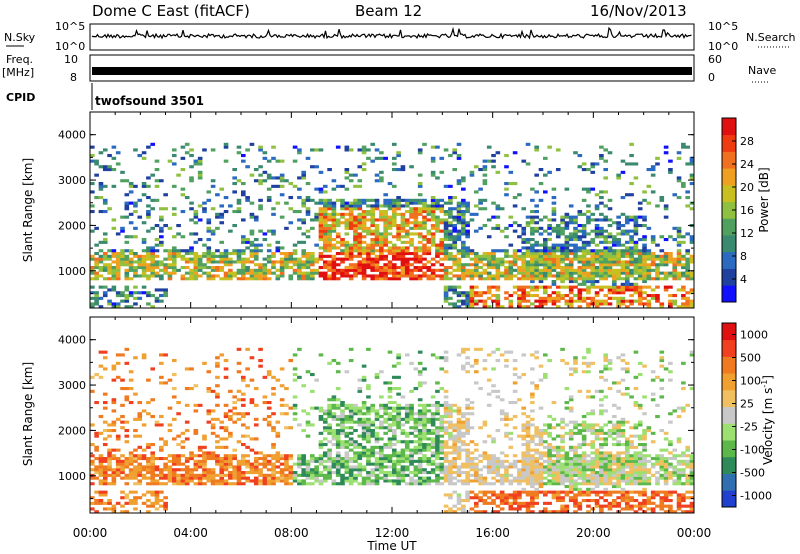 The width and height of the screenshot is (800, 554). What do you see at coordinates (72, 225) in the screenshot?
I see `y-tick-label: 2000` at bounding box center [72, 225].